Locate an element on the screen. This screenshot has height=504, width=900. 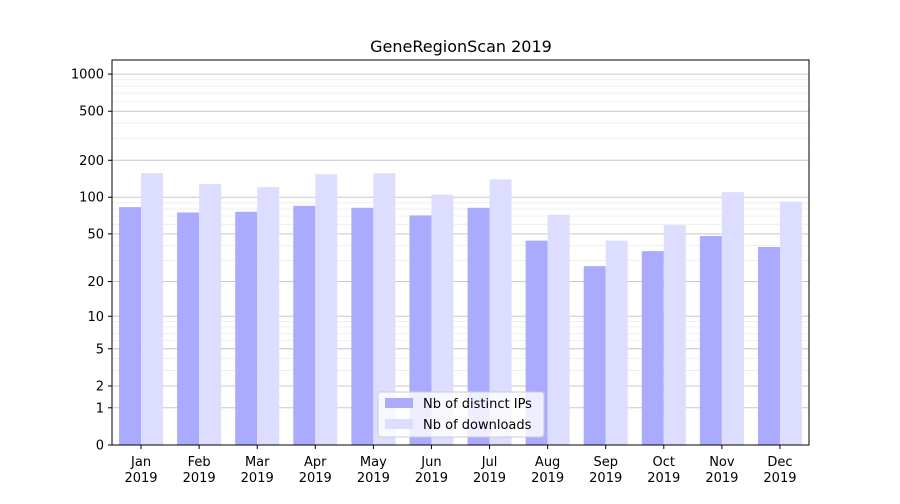
x-tick-label-line: Feb is located at coordinates (199, 462).